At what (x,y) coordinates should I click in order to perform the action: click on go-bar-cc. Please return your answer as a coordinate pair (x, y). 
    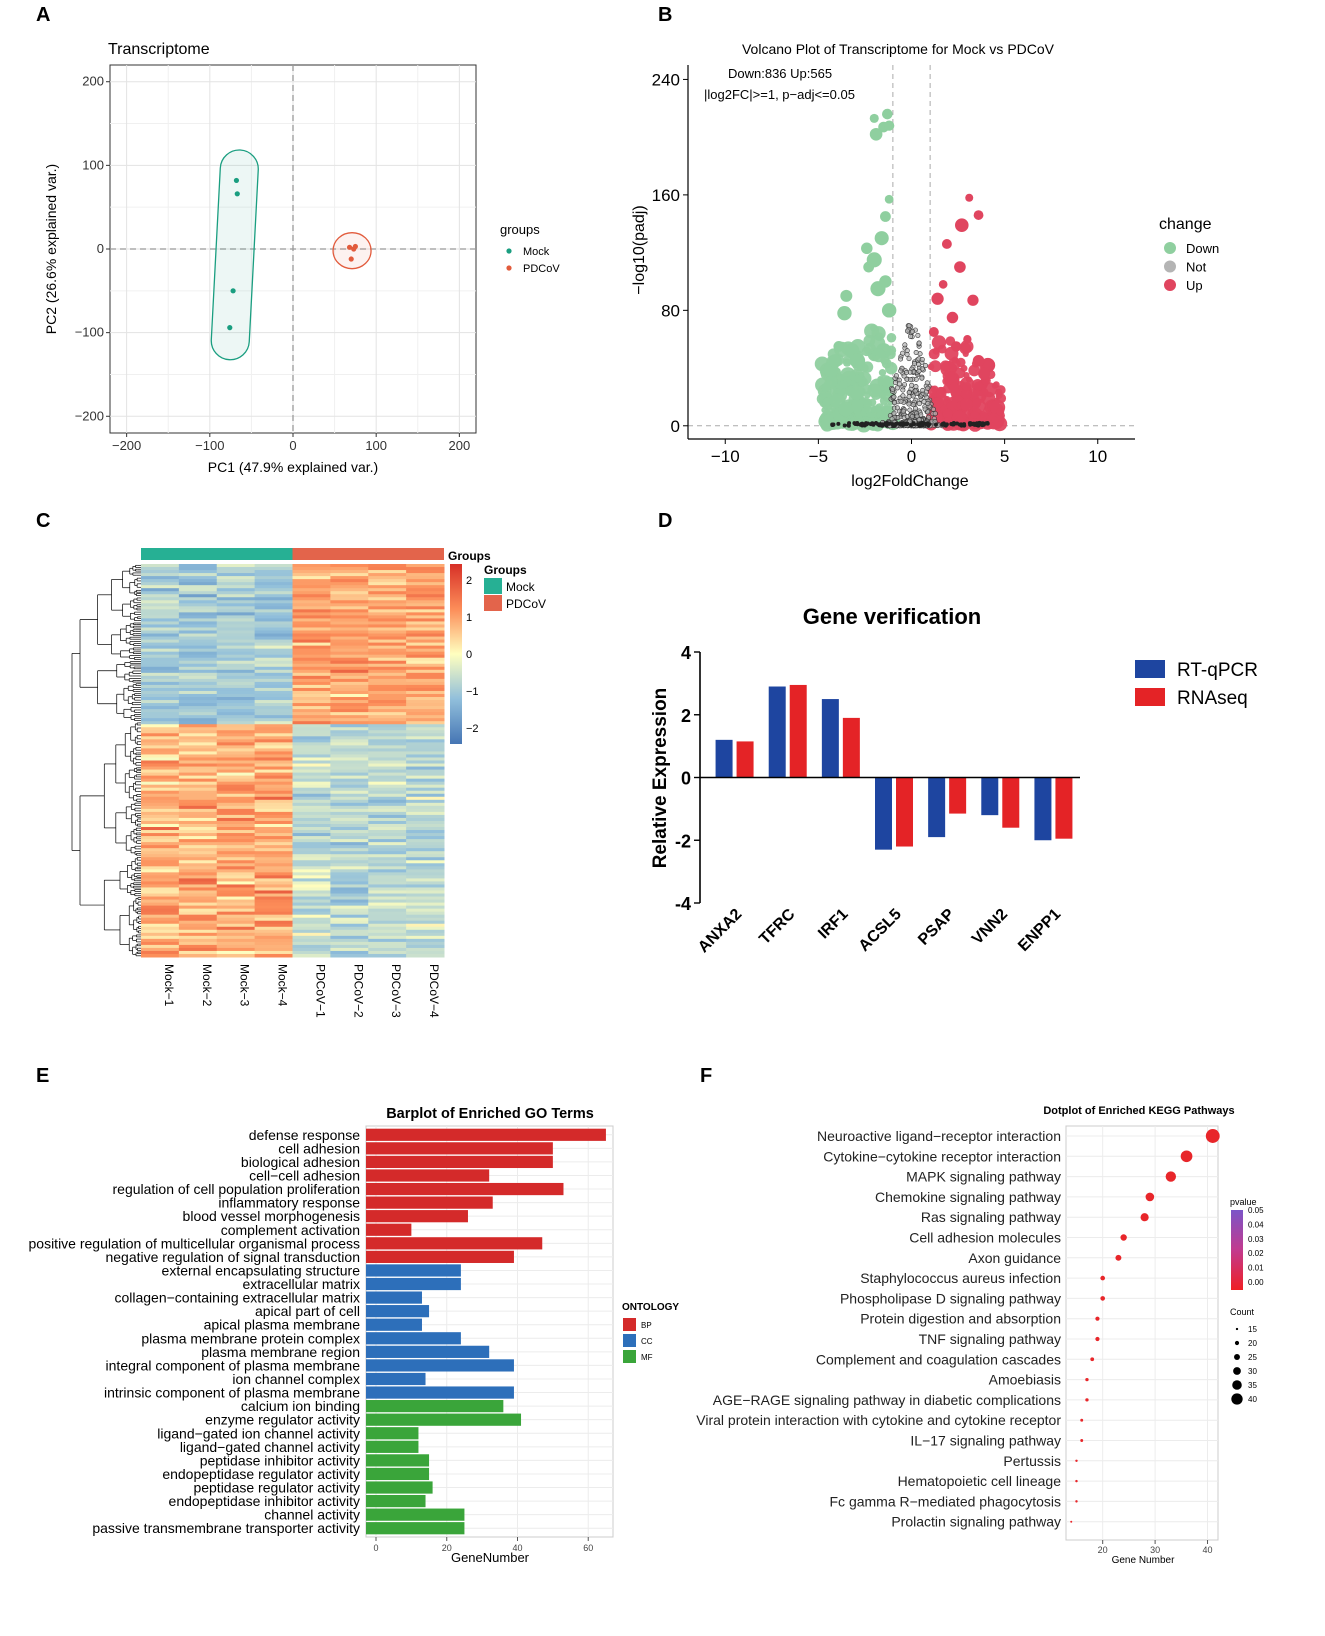
    Looking at the image, I should click on (396, 1379).